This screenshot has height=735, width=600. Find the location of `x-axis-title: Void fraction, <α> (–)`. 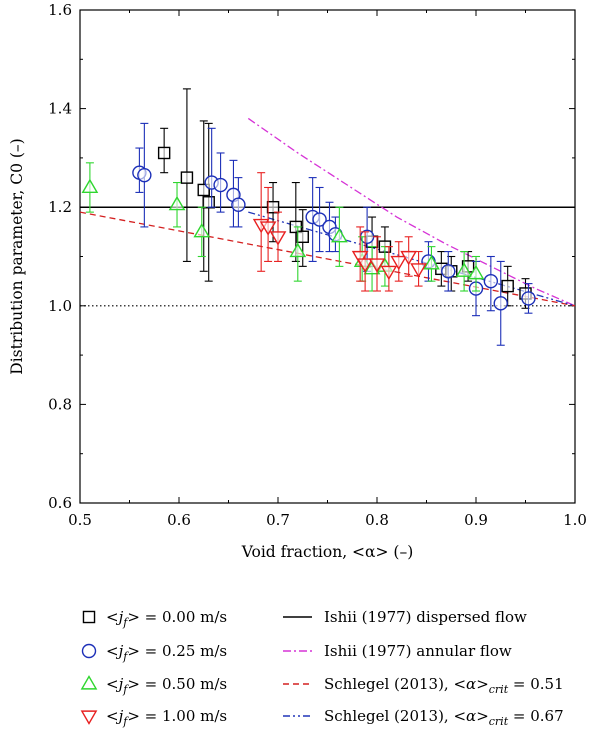

x-axis-title: Void fraction, <α> (–) is located at coordinates (327, 552).